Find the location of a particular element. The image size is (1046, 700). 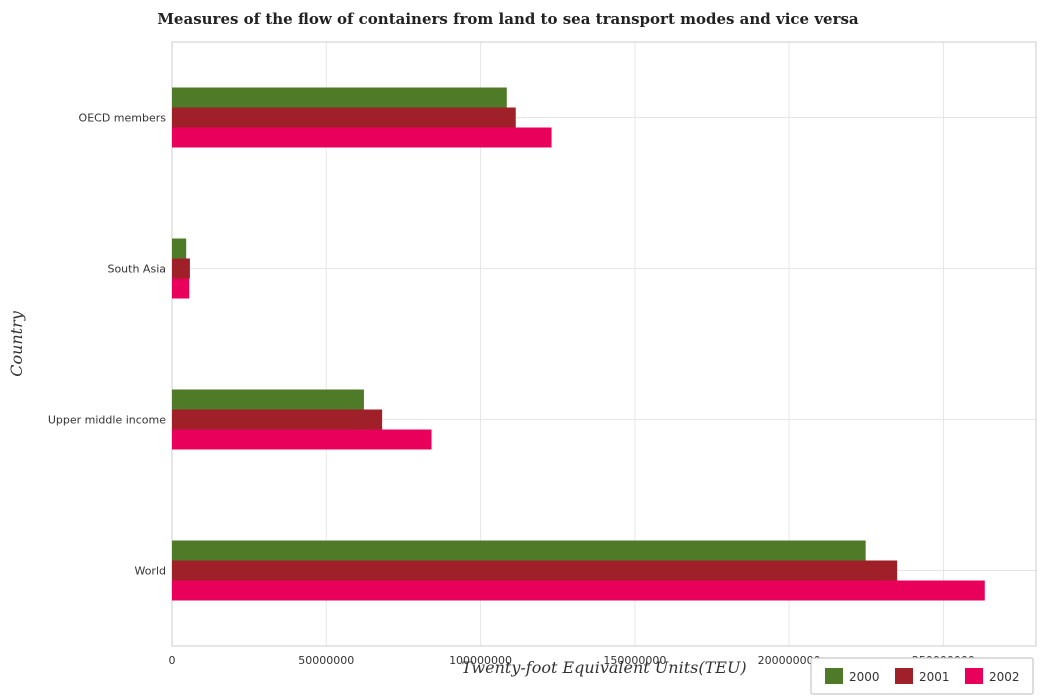

bar-2001-south-asia is located at coordinates (181, 268).